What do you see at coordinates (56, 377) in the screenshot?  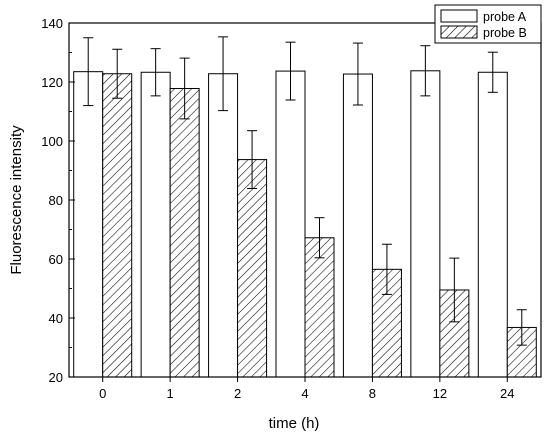 I see `y-tick-label-20: 20` at bounding box center [56, 377].